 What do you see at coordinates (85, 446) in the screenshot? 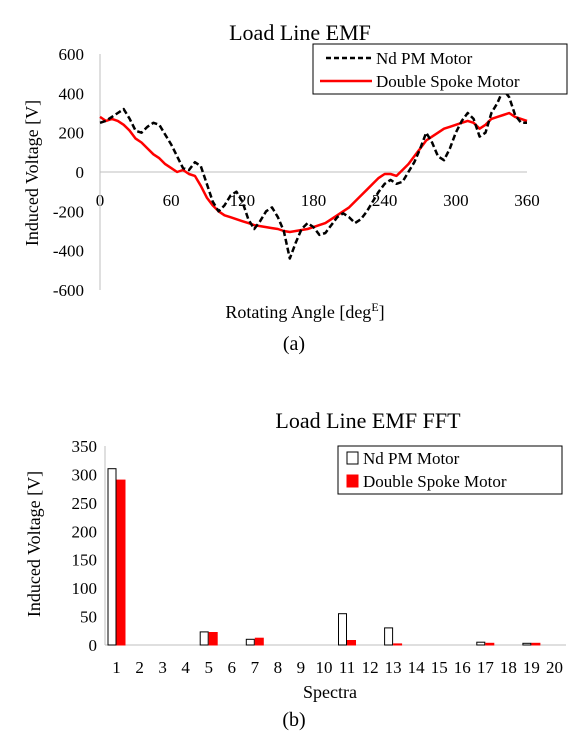
I see `chart-b-ytick-0: 350` at bounding box center [85, 446].